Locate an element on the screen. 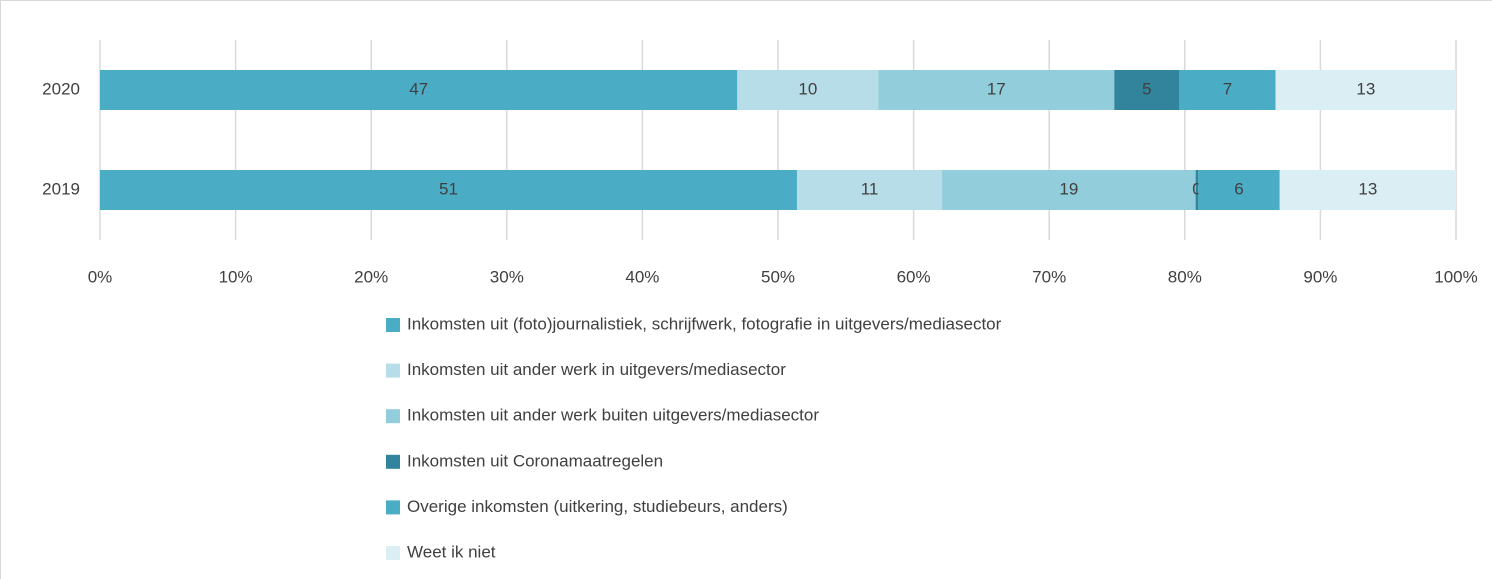 The height and width of the screenshot is (579, 1492). x-tick-label: 20% is located at coordinates (371, 276).